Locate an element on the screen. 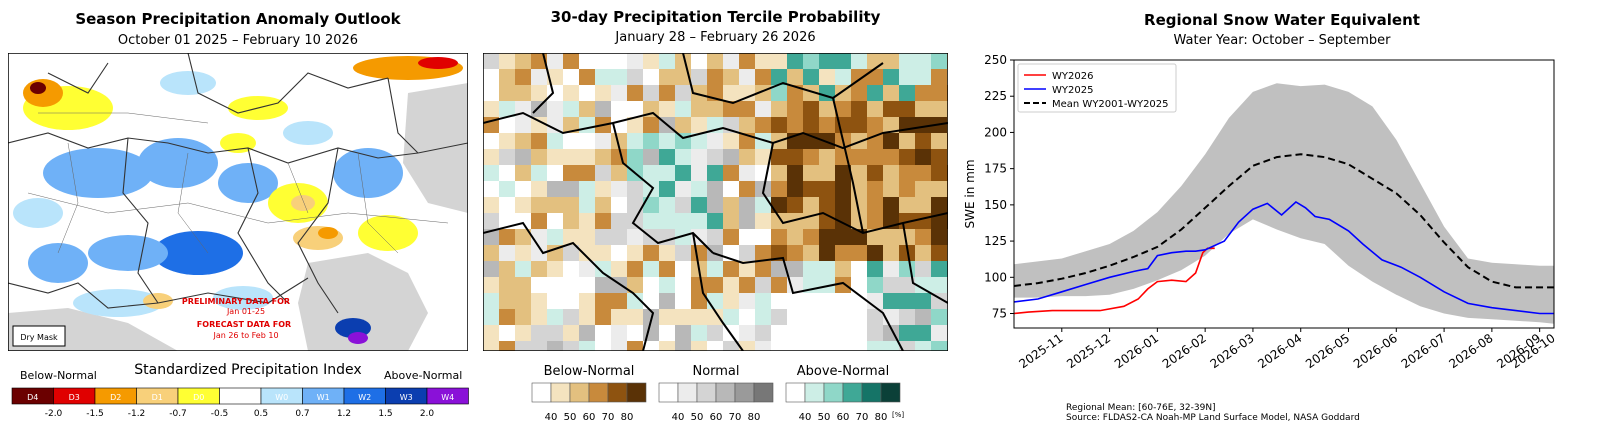 This screenshot has width=1600, height=435. spi-tick-label: 1.2 is located at coordinates (344, 414).